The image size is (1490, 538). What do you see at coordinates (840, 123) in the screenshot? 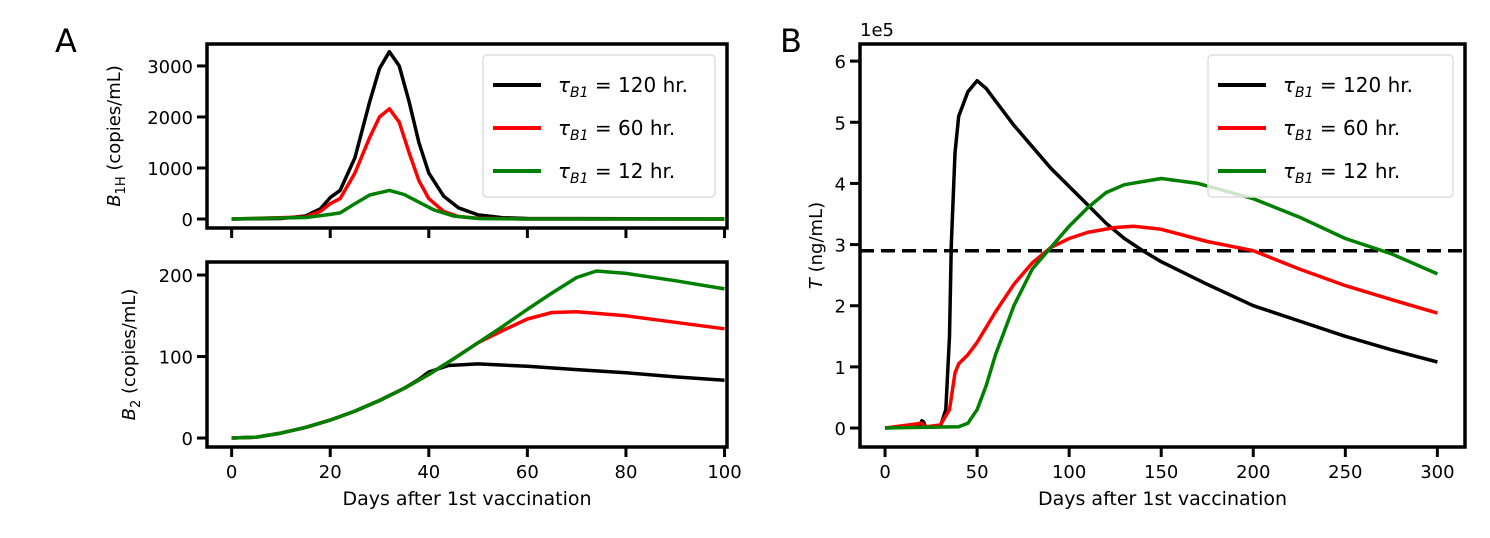
I see `y-tick-label: 5` at bounding box center [840, 123].